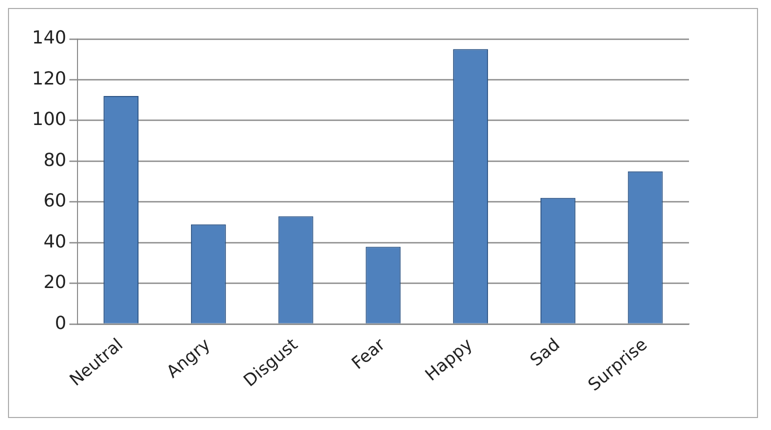 This screenshot has height=430, width=771. Describe the element at coordinates (49, 38) in the screenshot. I see `y-tick-label: 140` at that location.